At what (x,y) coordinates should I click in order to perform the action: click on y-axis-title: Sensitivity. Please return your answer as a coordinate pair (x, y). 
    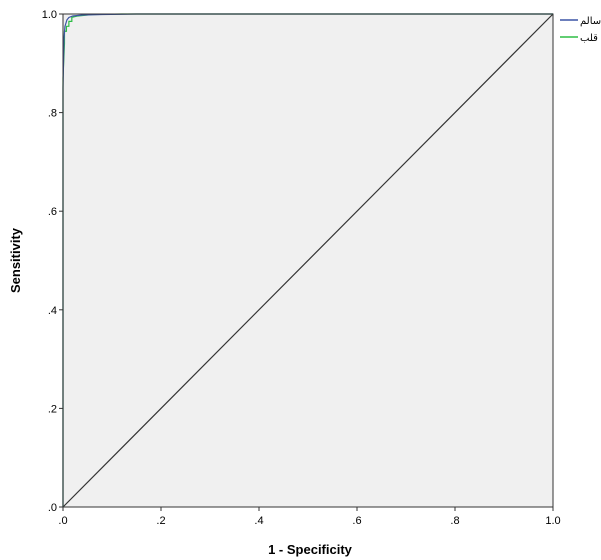
    Looking at the image, I should click on (15, 260).